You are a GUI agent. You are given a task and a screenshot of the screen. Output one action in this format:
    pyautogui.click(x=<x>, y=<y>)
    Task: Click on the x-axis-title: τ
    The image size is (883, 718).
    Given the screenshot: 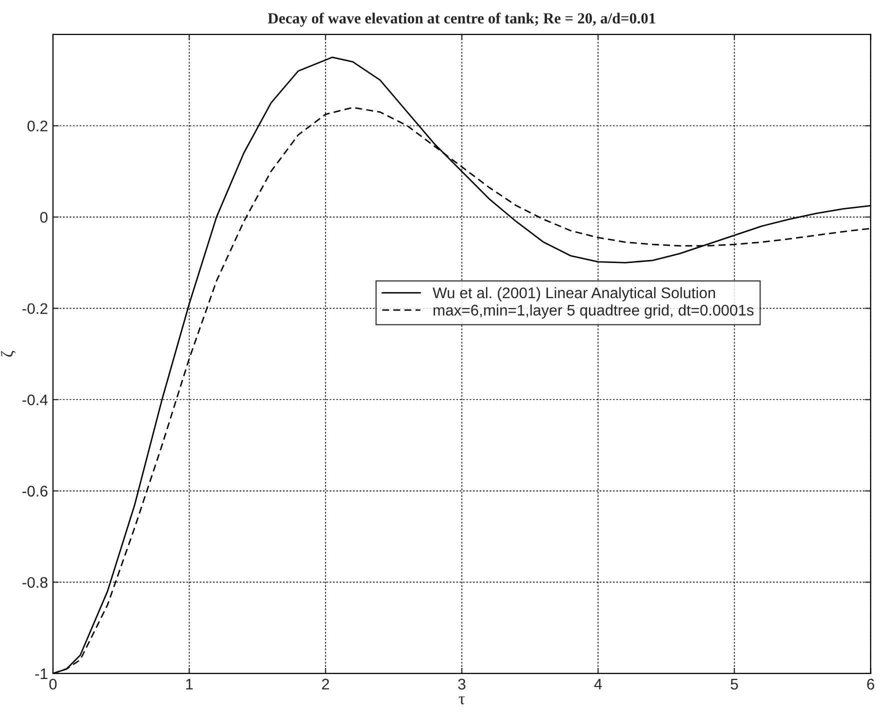 What is the action you would take?
    pyautogui.click(x=461, y=700)
    